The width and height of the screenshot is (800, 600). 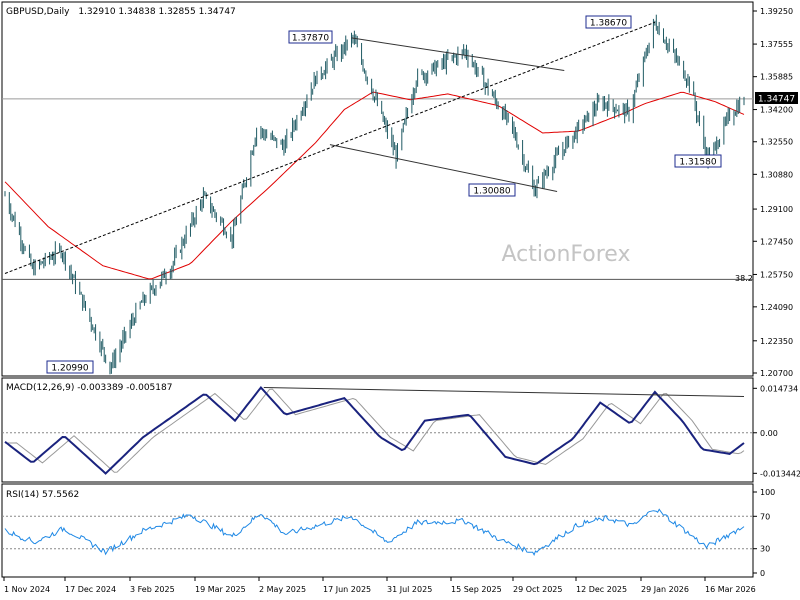 I want to click on date-tick-label: 15 Sep 2025, so click(x=476, y=589).